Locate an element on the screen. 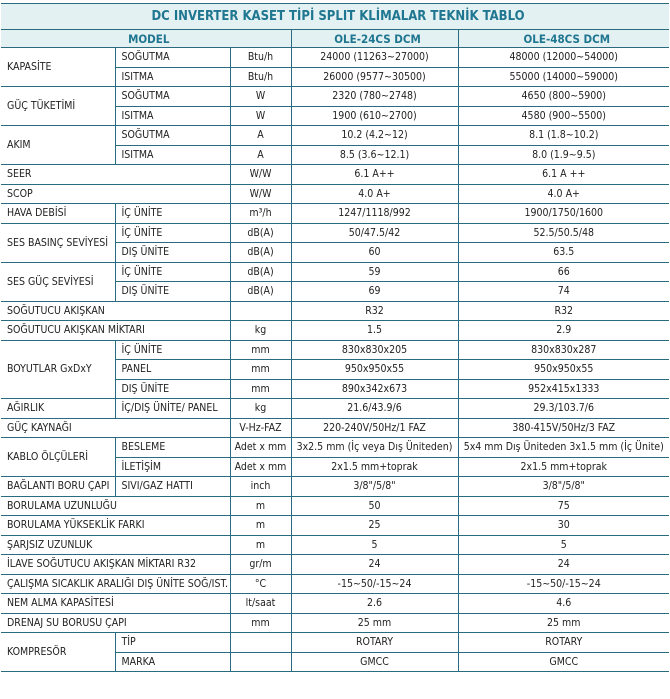  table-row: ISITMA A 8.5 (3.6~12.1) 8.0 (1.9~9.5) is located at coordinates (335, 154).